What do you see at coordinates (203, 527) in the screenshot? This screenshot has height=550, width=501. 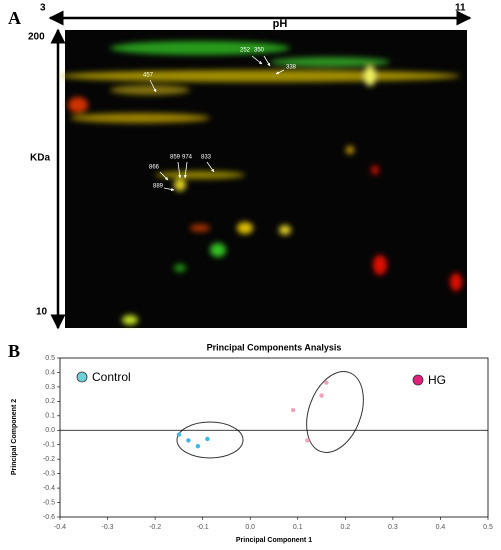 I see `x-tick-label: -0.1` at bounding box center [203, 527].